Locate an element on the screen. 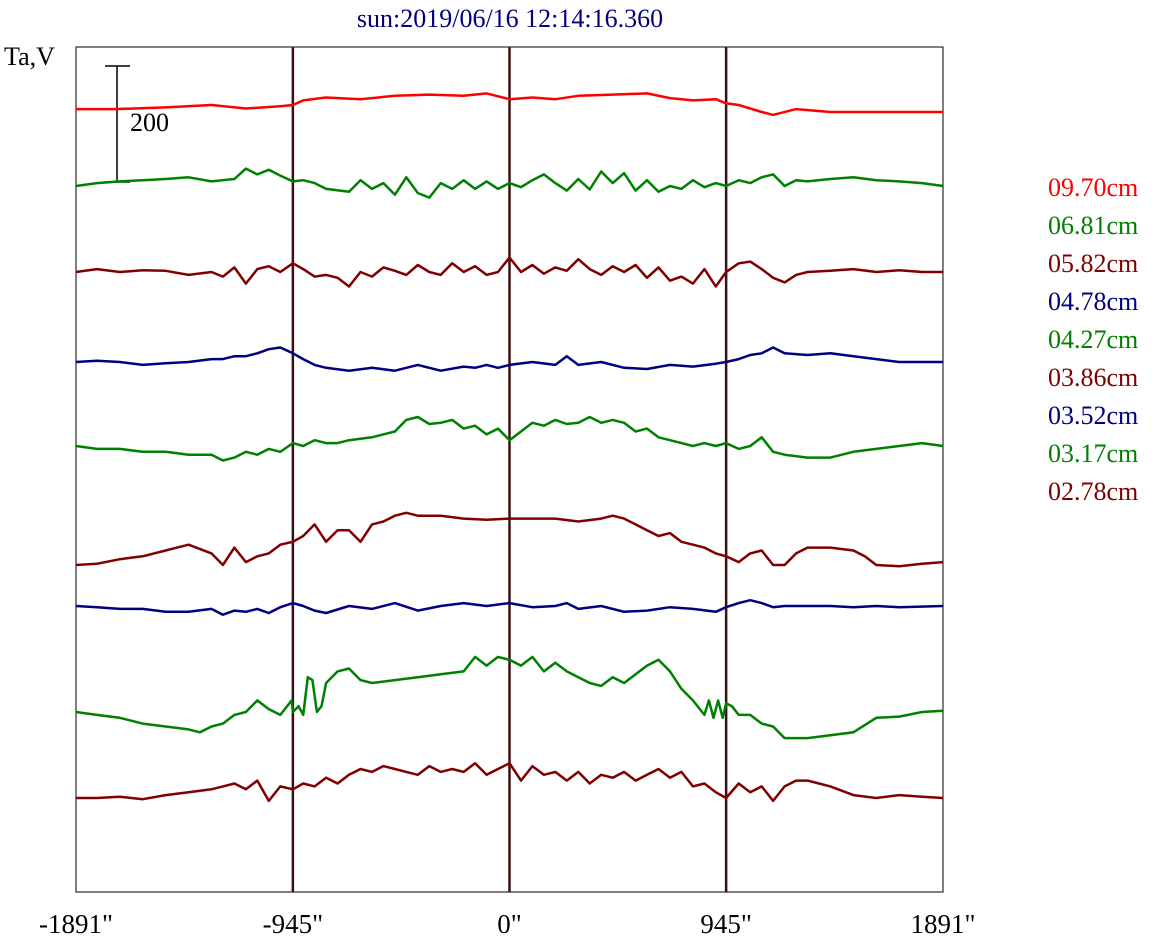  x-tick-label: 945" is located at coordinates (726, 924).